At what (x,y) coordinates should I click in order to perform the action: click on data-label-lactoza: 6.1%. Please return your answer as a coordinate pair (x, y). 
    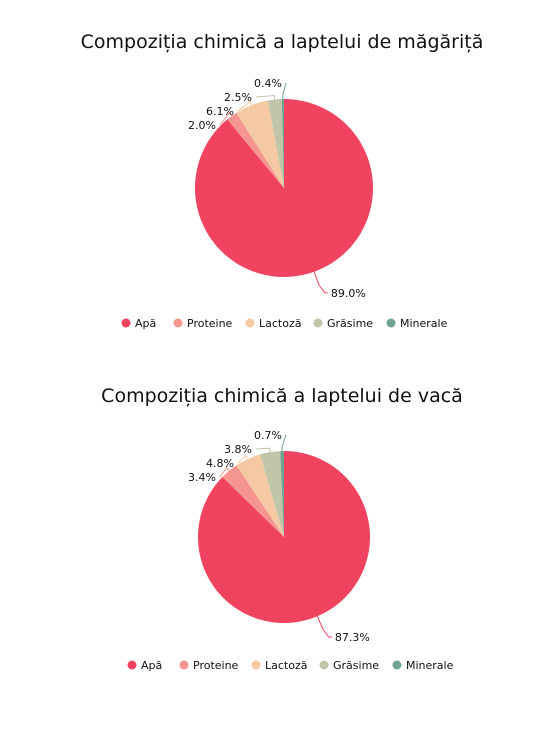
    Looking at the image, I should click on (220, 111).